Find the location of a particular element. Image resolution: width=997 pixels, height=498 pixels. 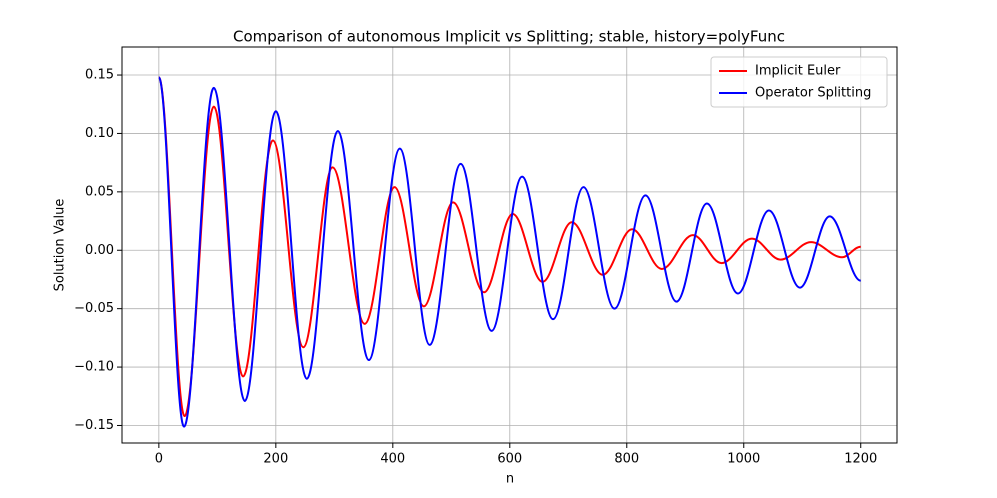

x-tick-label: 400 is located at coordinates (392, 459).